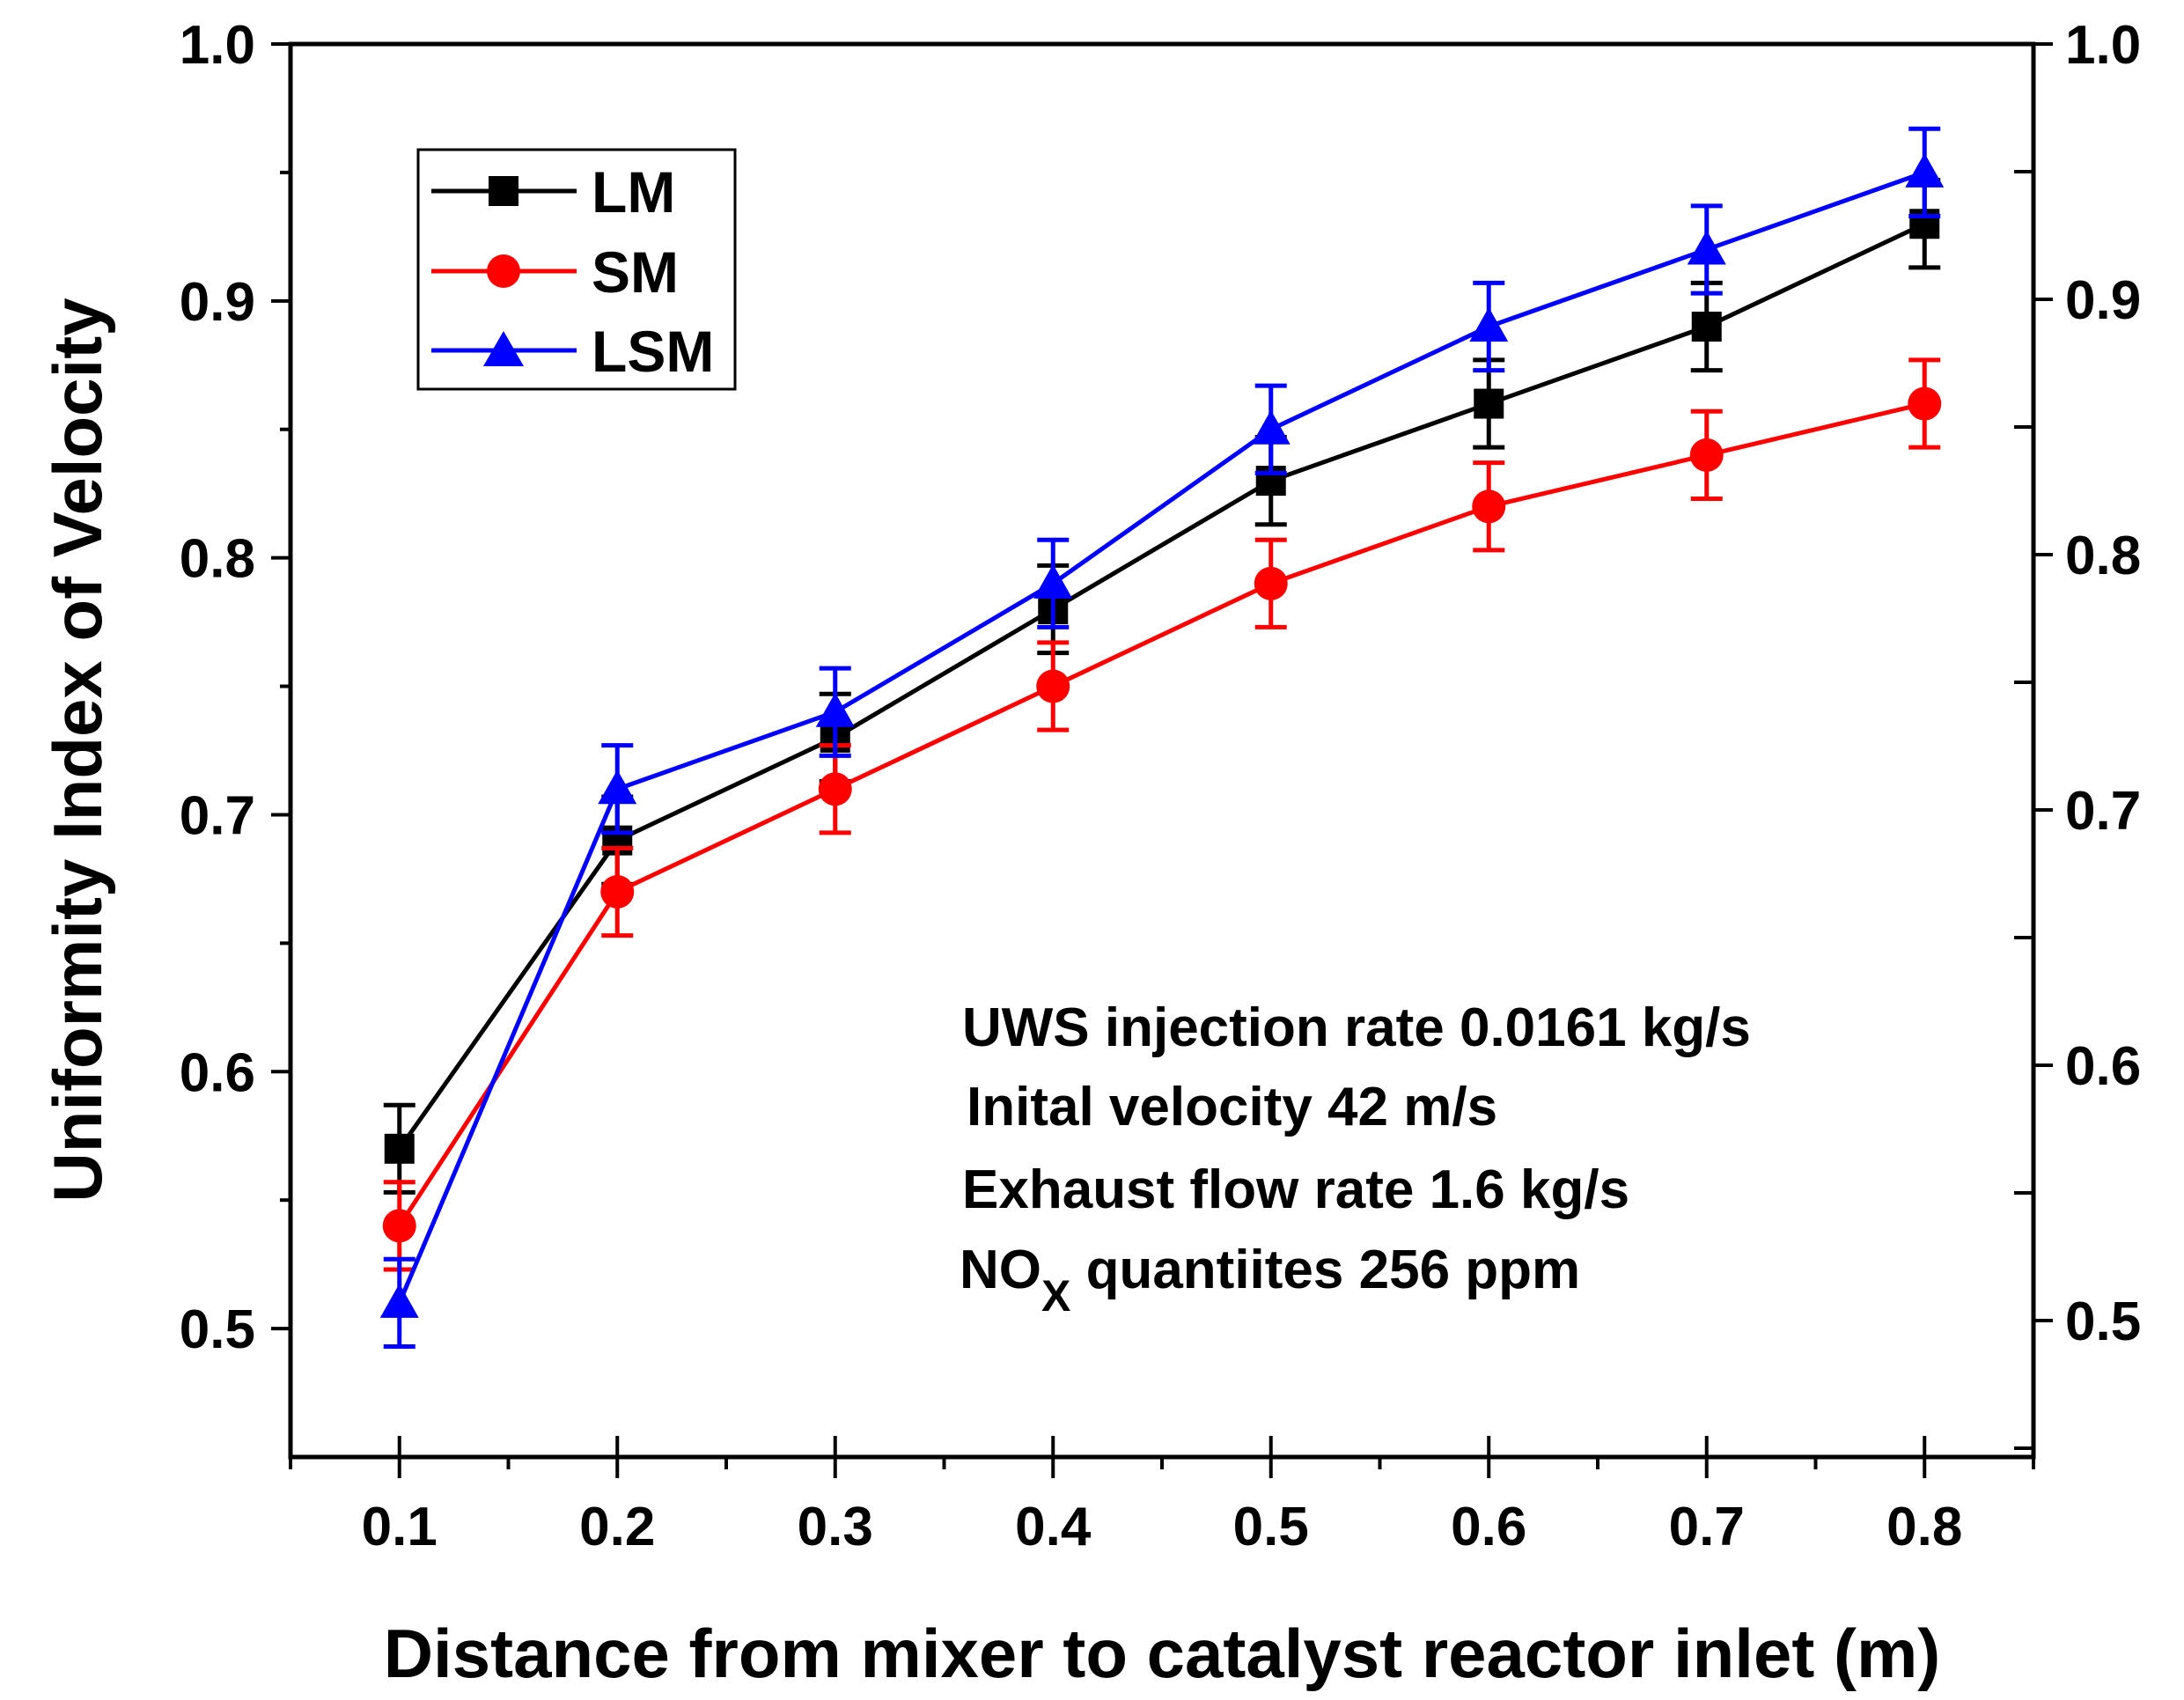 This screenshot has width=2184, height=1700. I want to click on x-tick-label: 0.5, so click(1271, 1527).